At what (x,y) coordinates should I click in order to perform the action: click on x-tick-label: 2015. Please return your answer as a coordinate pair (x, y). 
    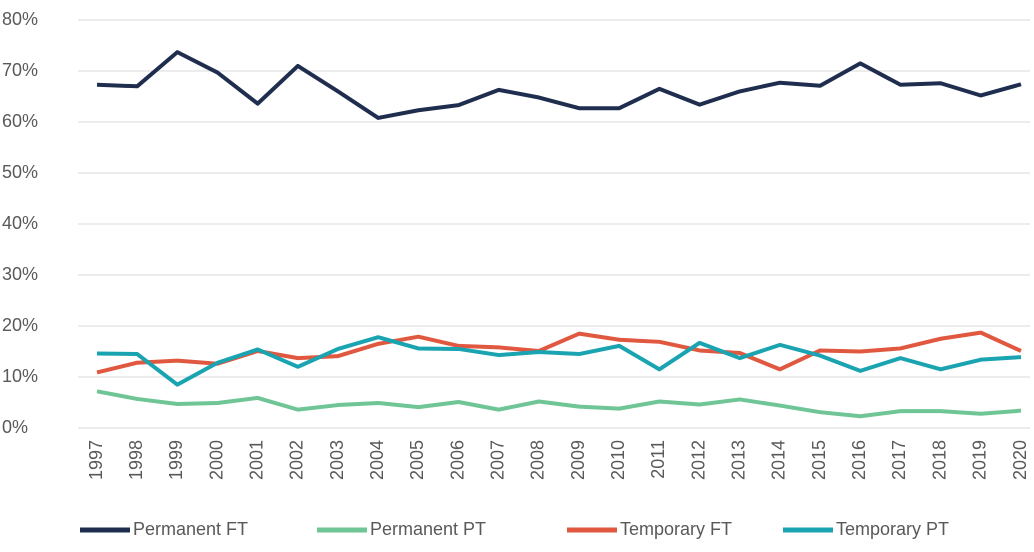
    Looking at the image, I should click on (819, 460).